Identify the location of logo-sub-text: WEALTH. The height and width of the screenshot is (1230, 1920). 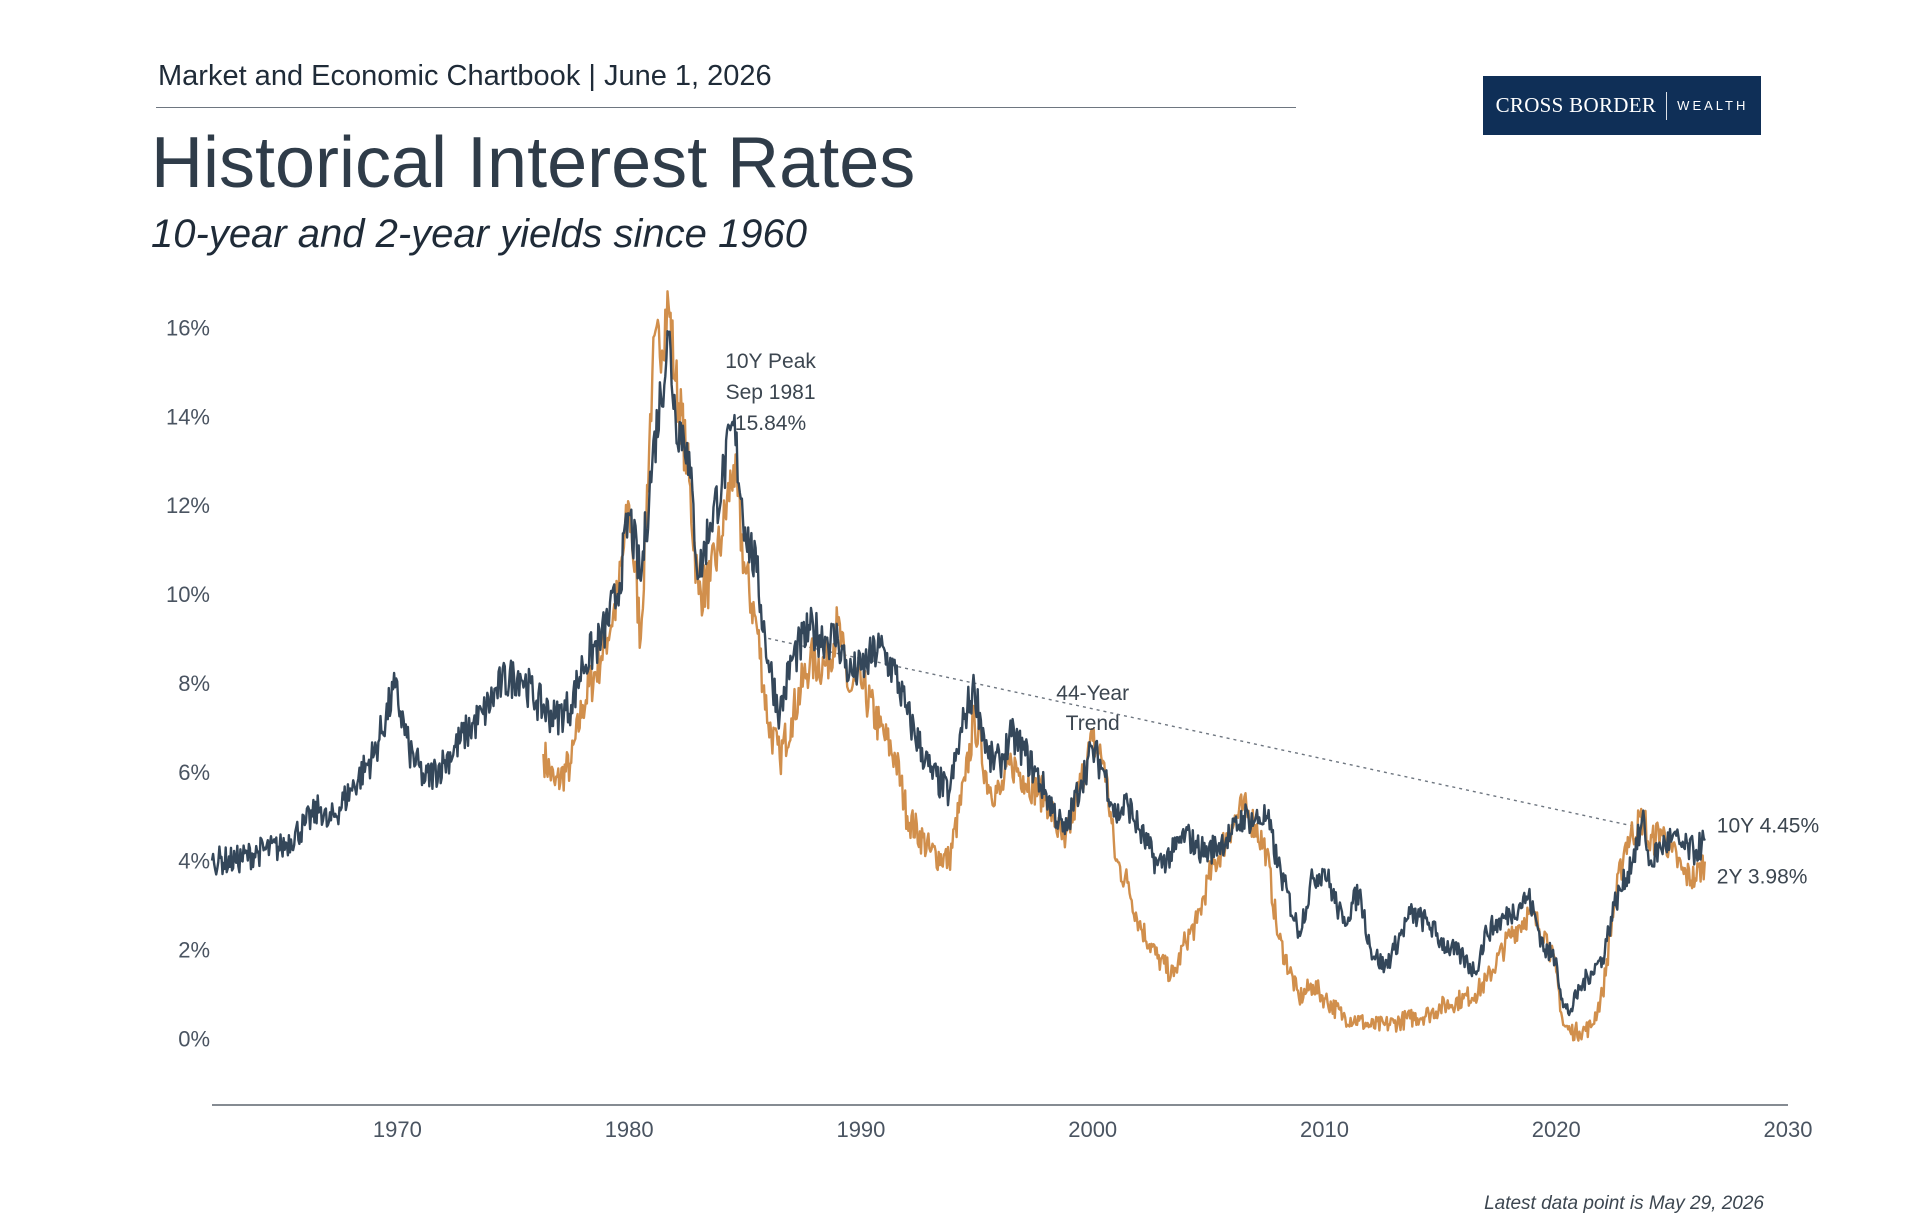
(1713, 105).